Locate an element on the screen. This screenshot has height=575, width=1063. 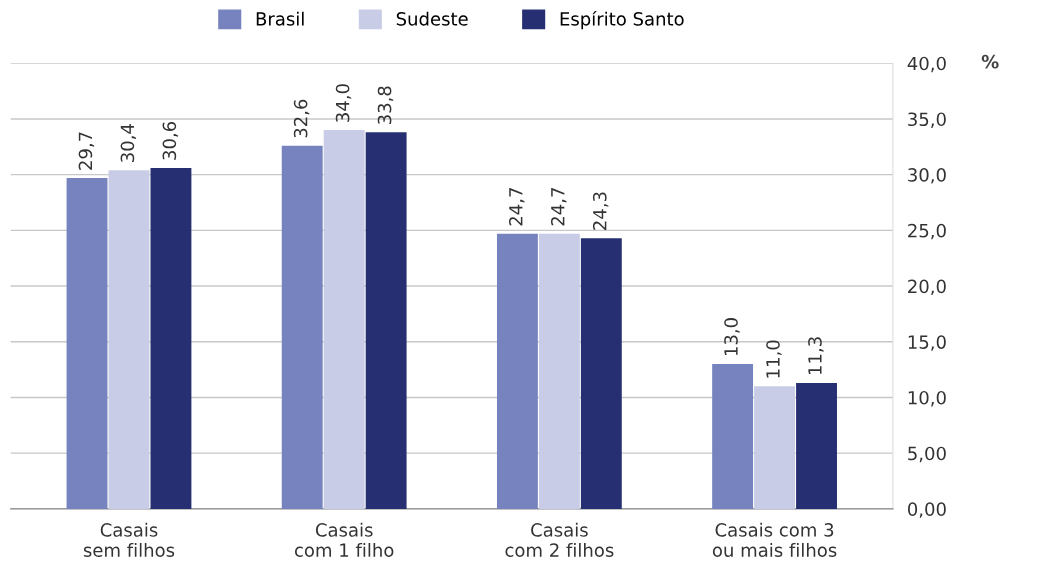
x-tick-label: Casais com 1 filho is located at coordinates (344, 539).